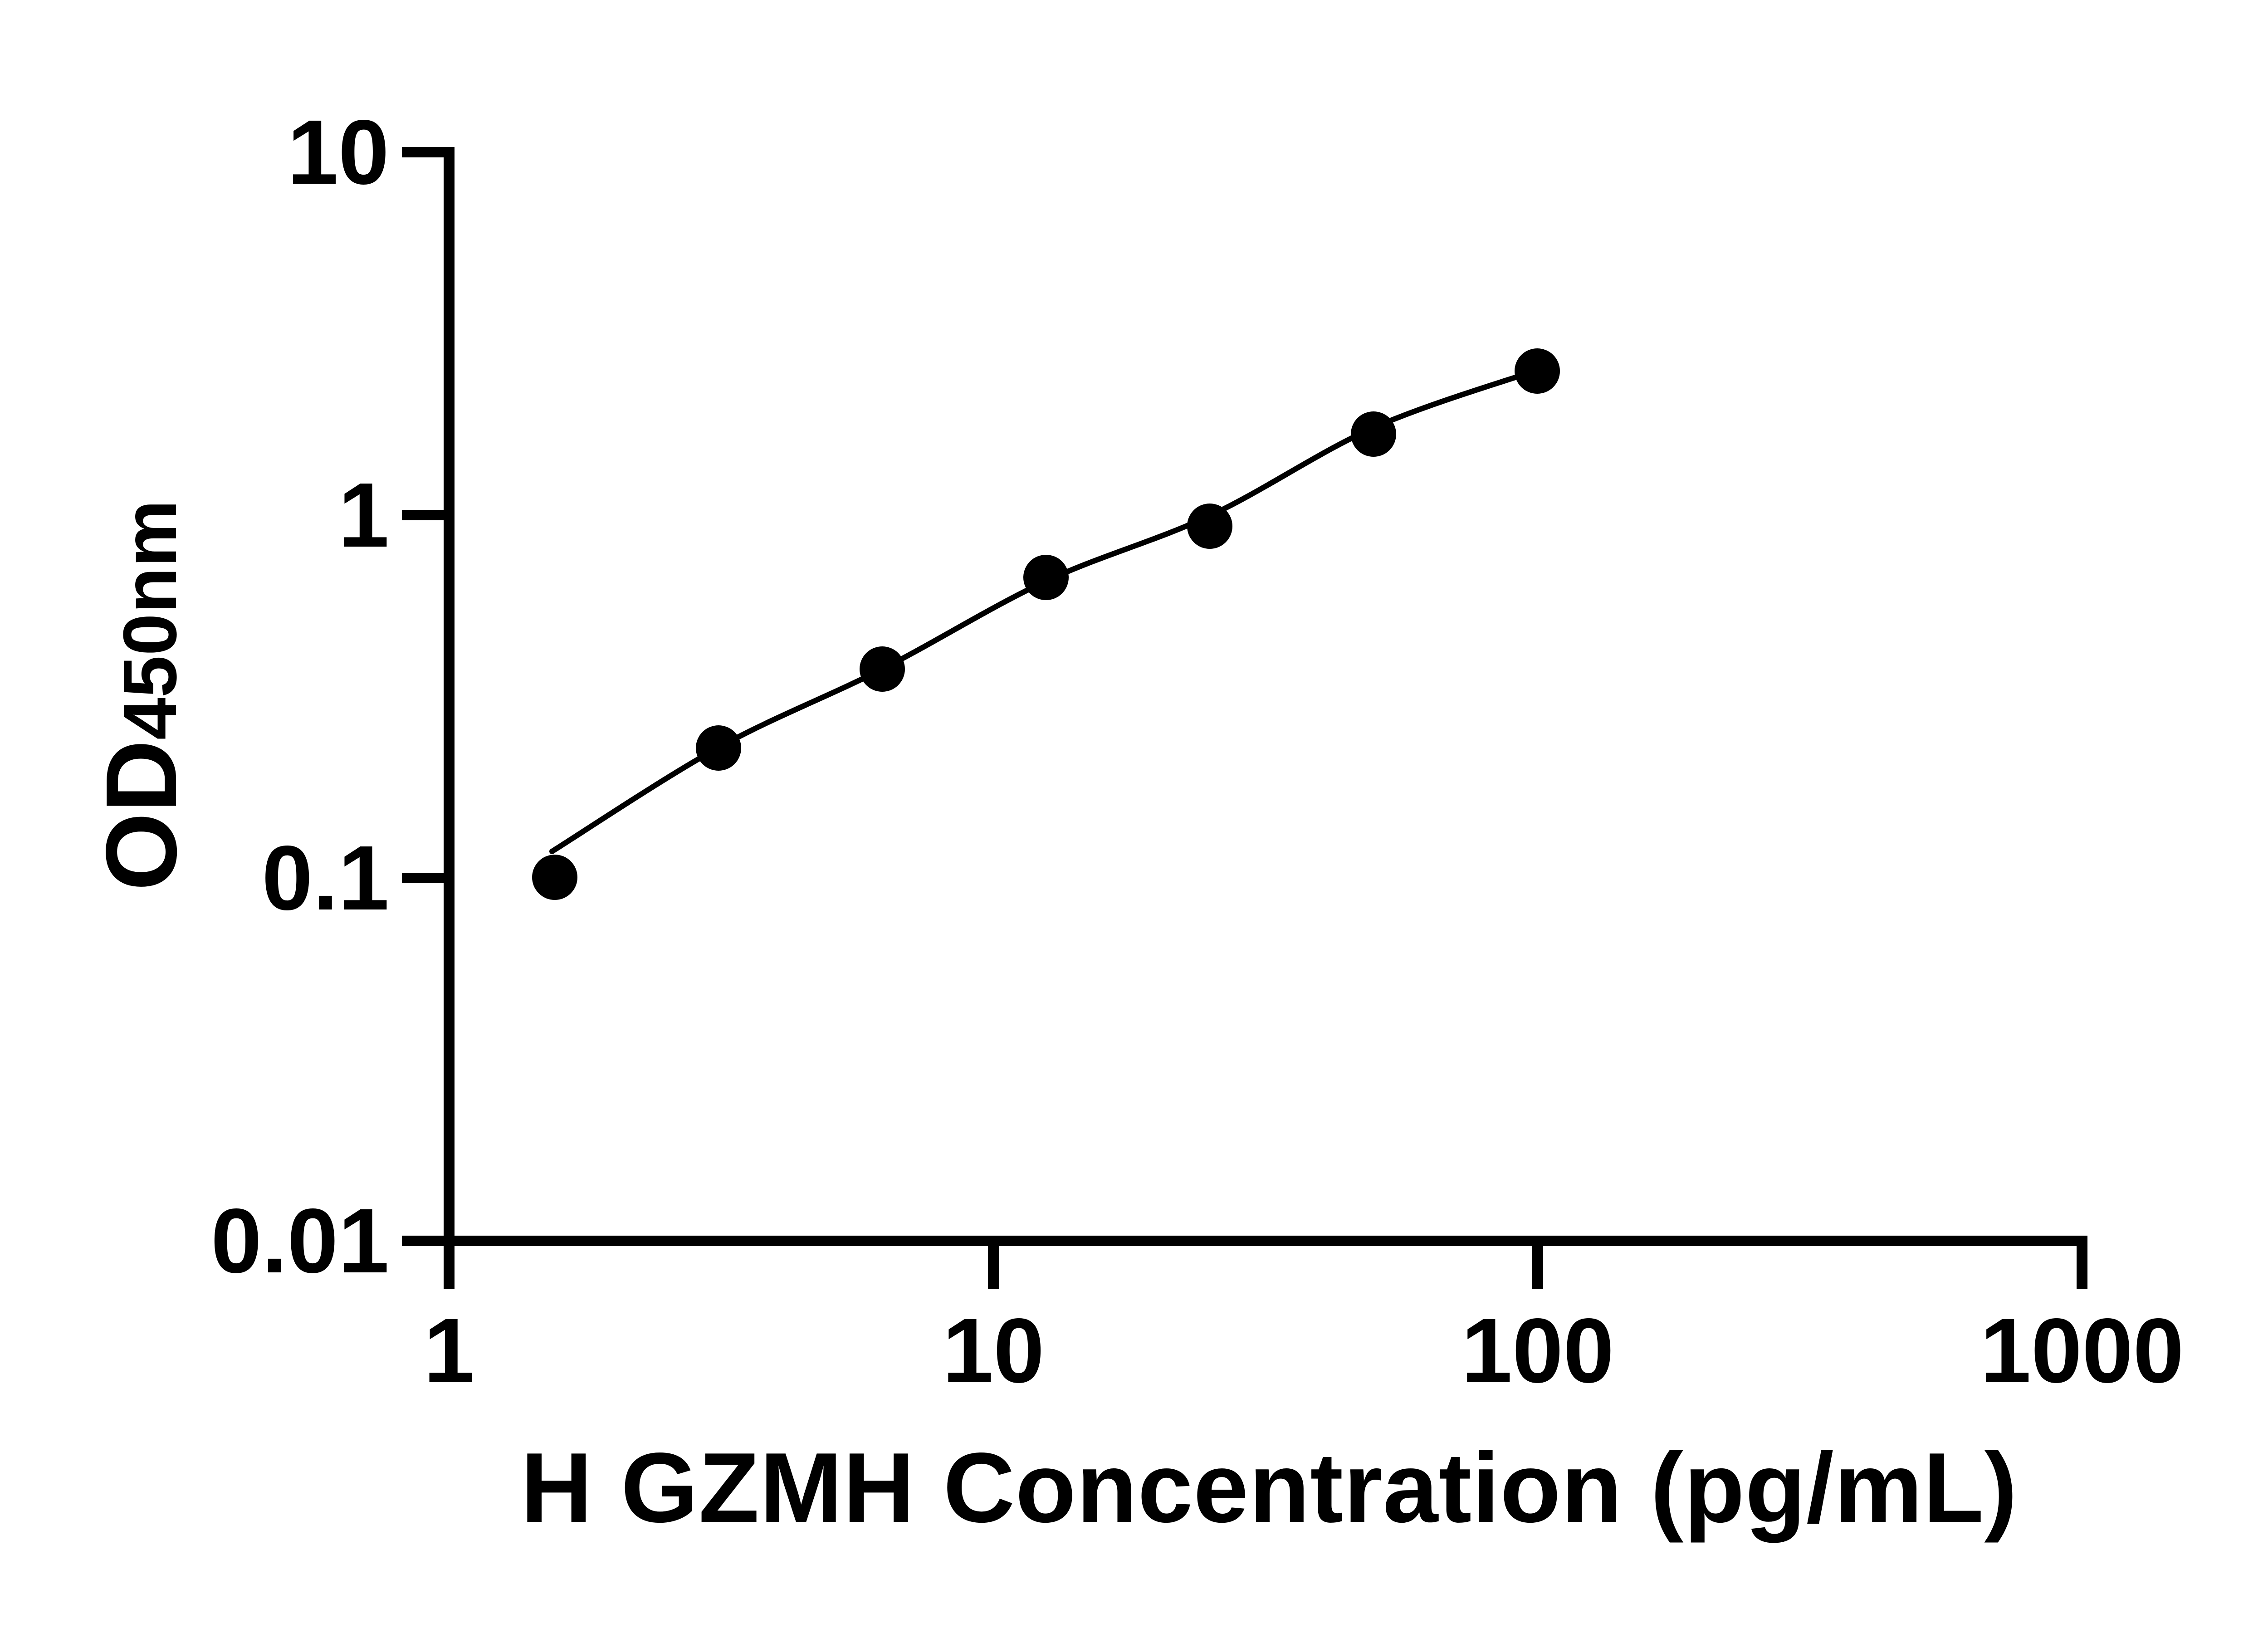  I want to click on svg-text: 0.1, so click(325, 877).